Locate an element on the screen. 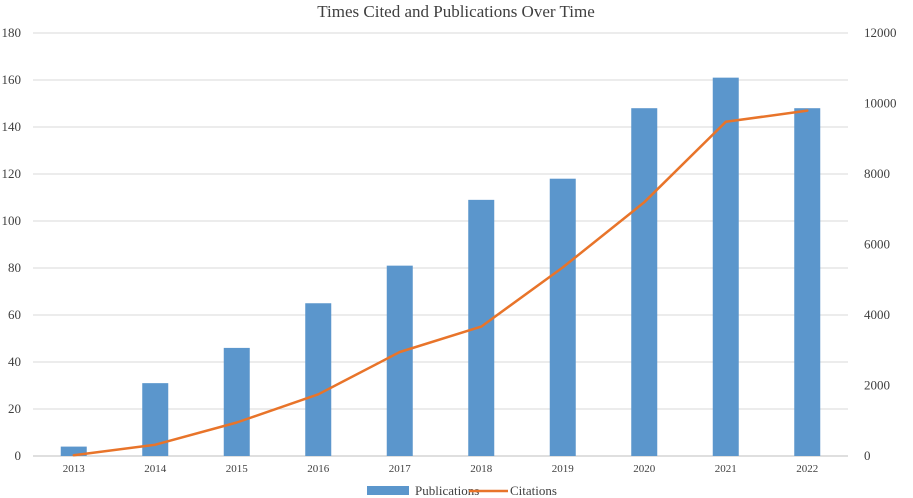 This screenshot has height=498, width=913. x-tick-label: 2020 is located at coordinates (644, 469).